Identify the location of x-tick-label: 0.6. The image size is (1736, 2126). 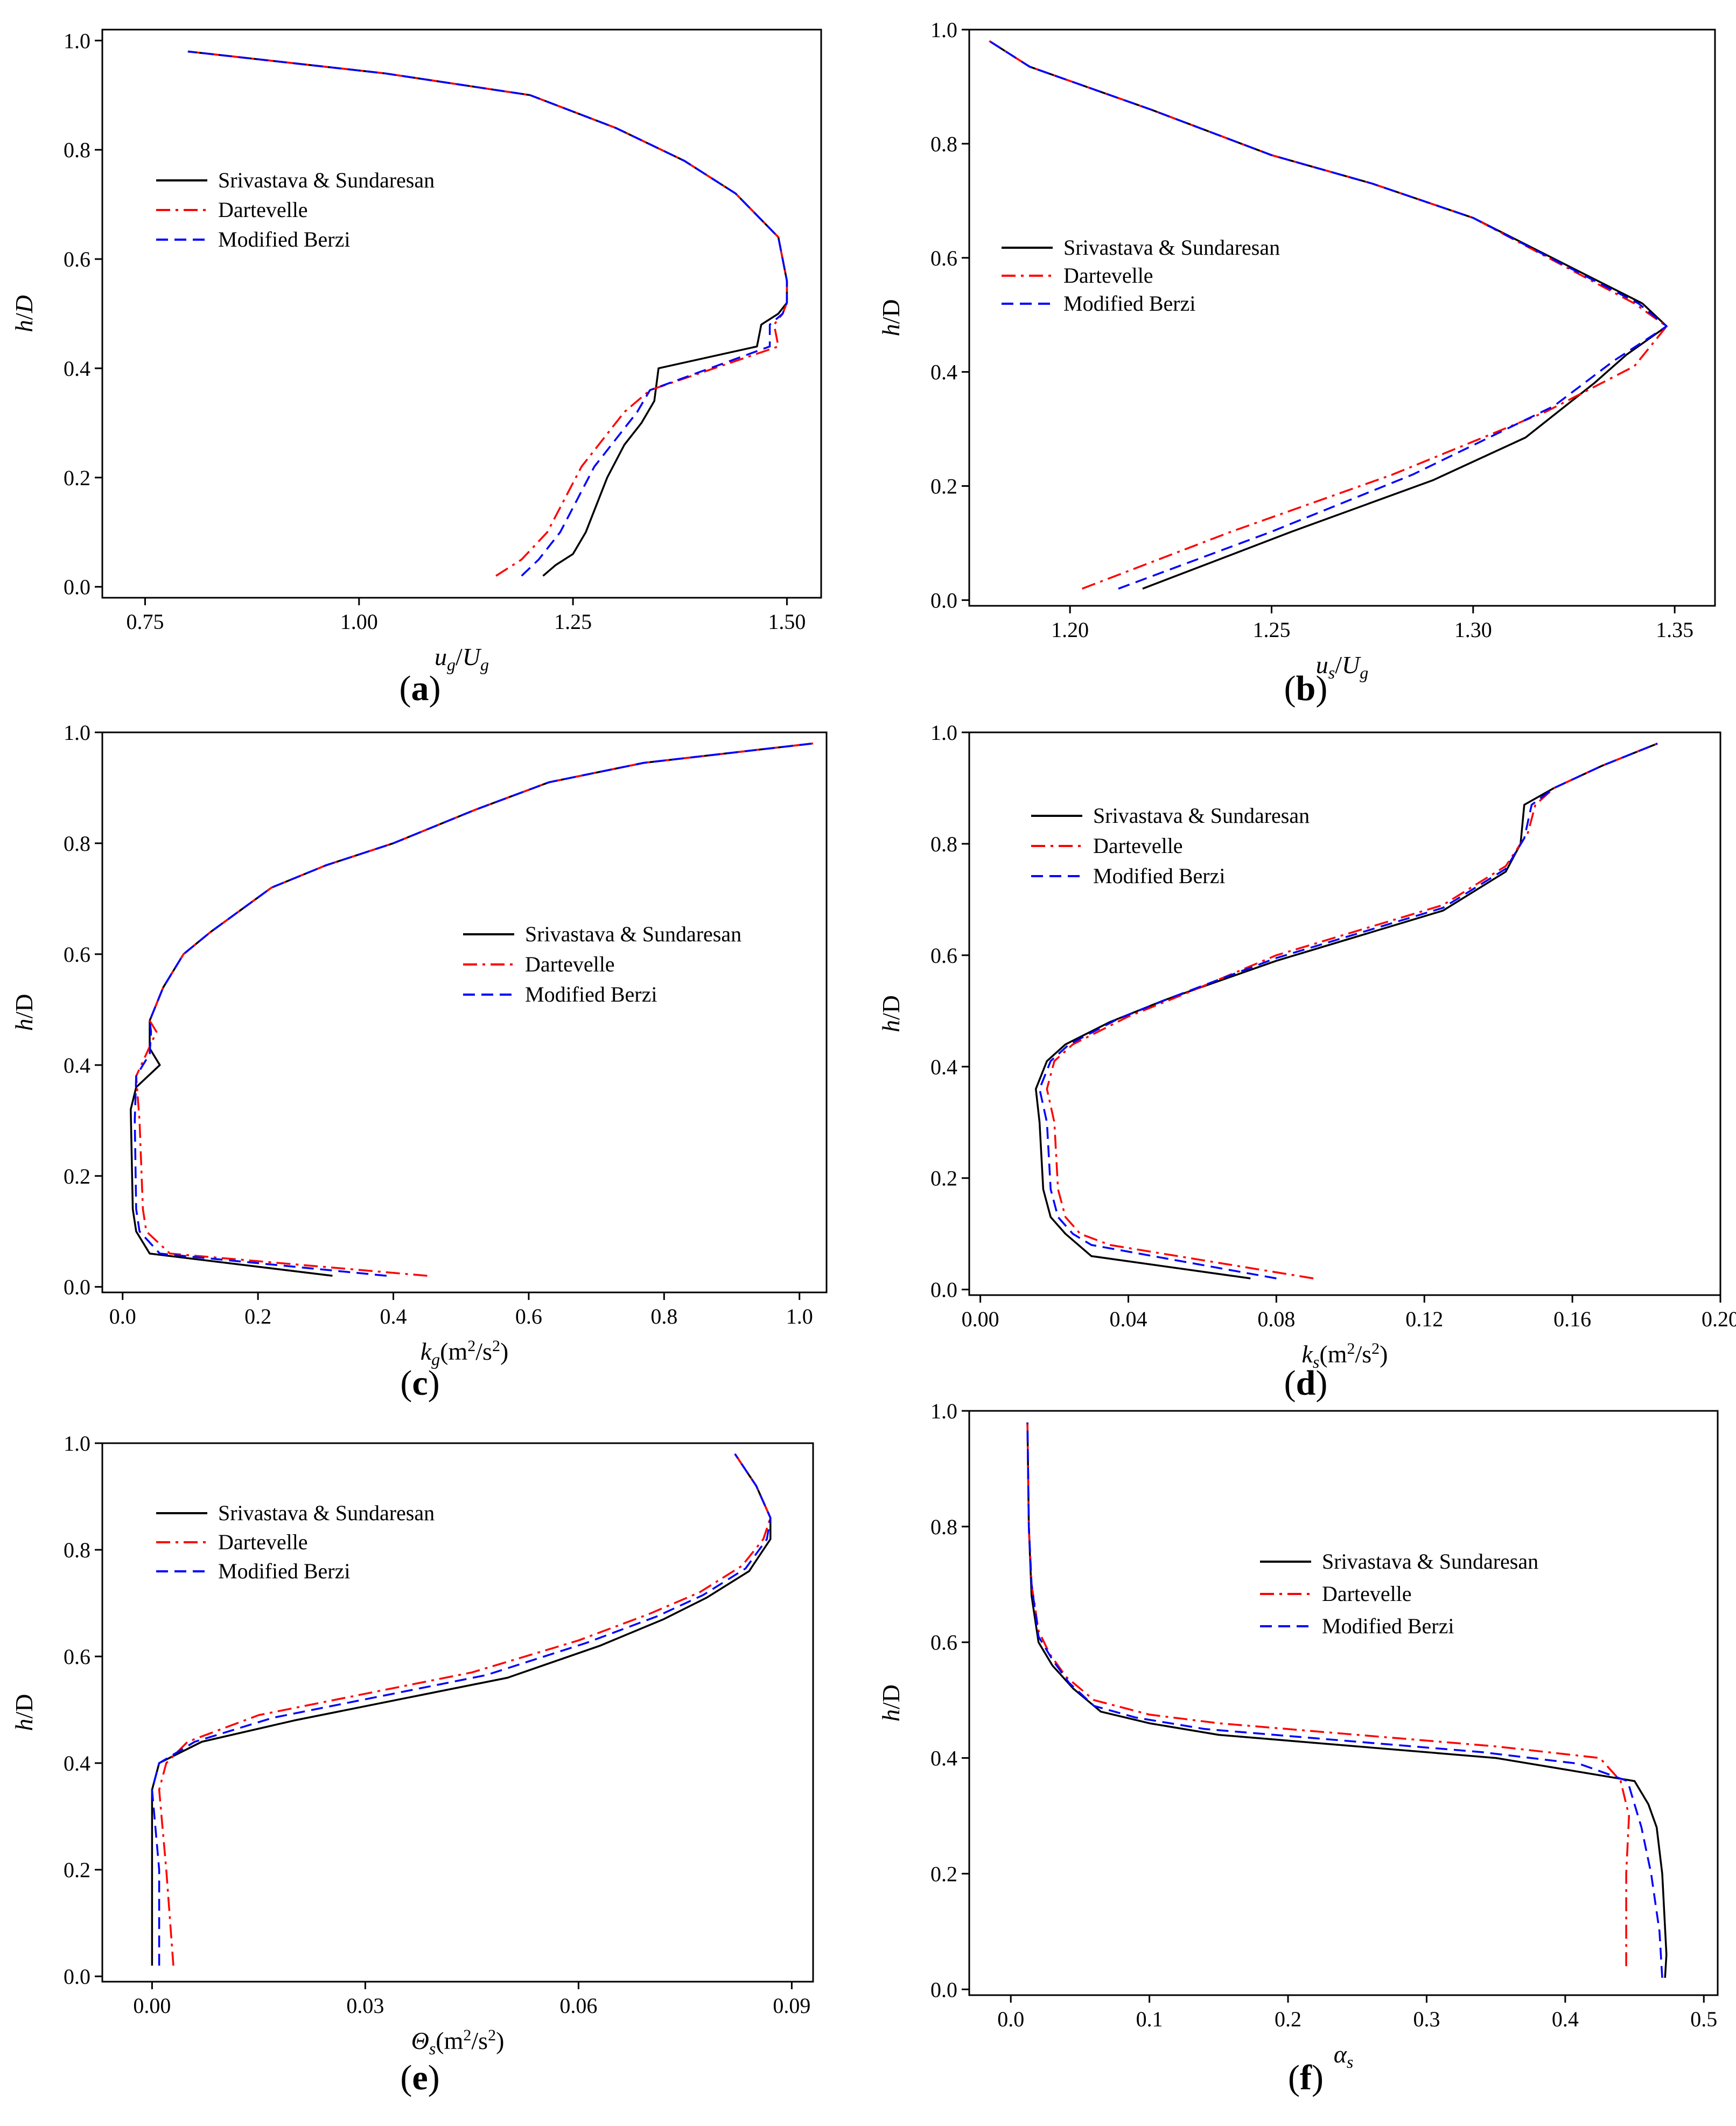
(528, 1316).